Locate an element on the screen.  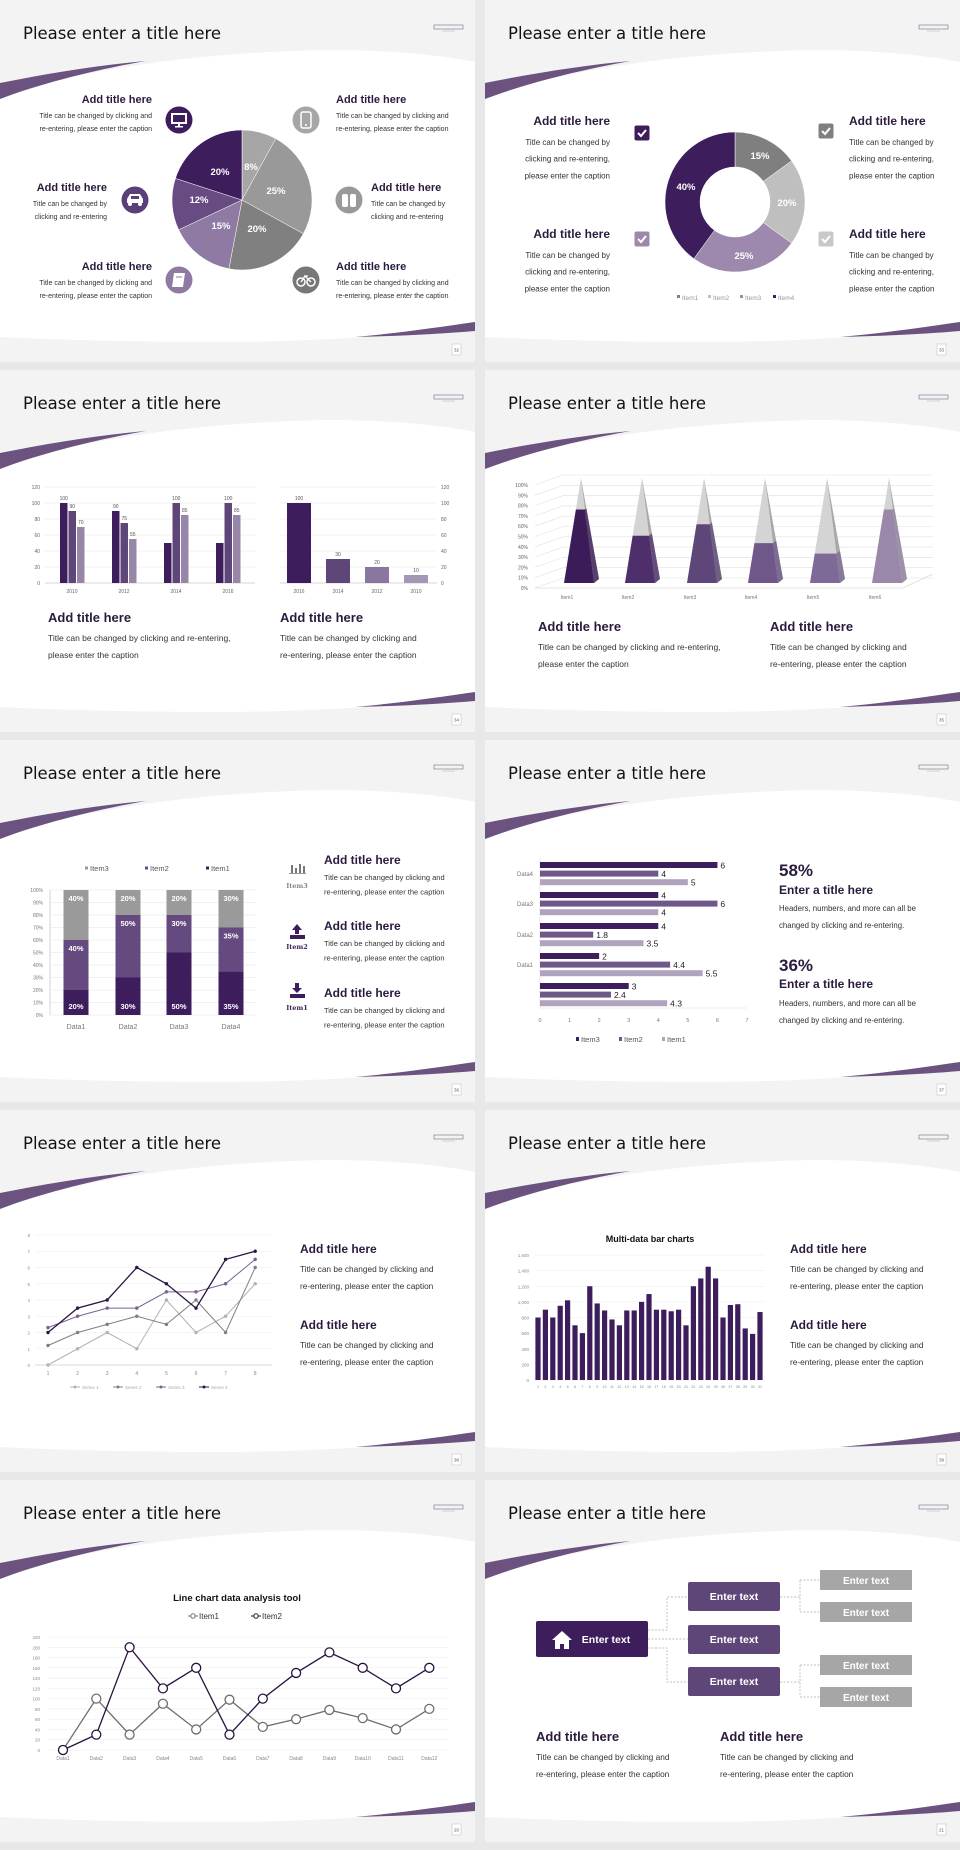
y-tick-label: 800 is located at coordinates (525, 1318).